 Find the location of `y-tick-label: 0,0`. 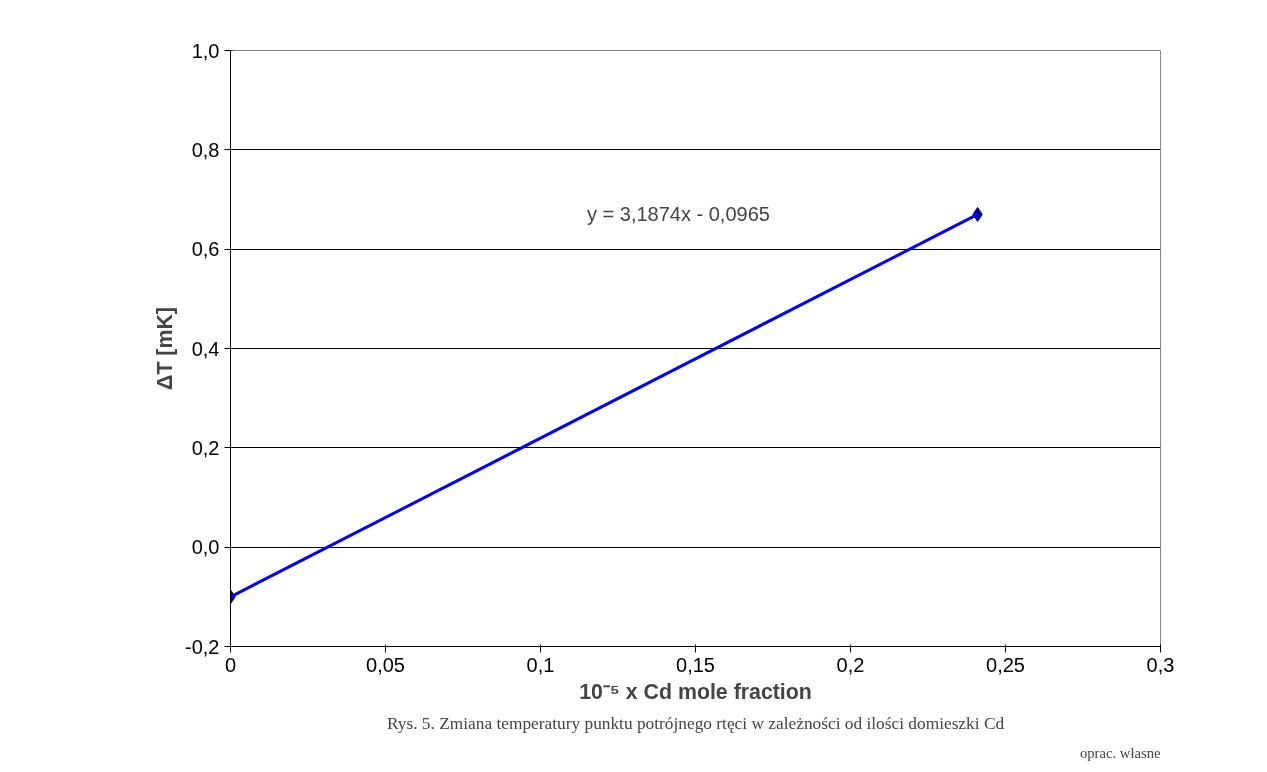

y-tick-label: 0,0 is located at coordinates (205, 547).